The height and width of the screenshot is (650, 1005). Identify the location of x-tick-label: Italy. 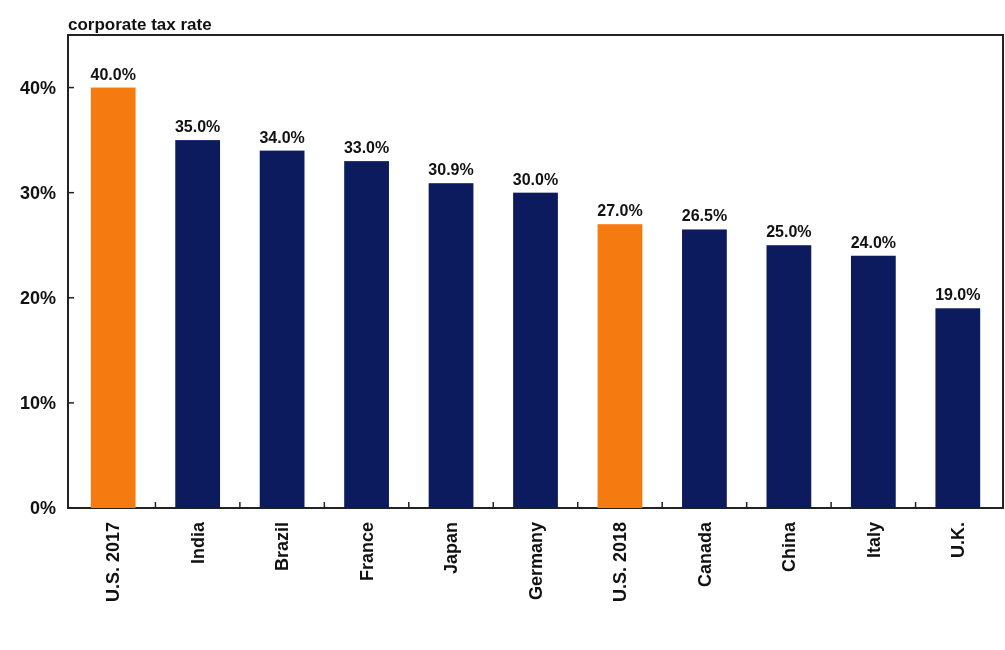
(873, 540).